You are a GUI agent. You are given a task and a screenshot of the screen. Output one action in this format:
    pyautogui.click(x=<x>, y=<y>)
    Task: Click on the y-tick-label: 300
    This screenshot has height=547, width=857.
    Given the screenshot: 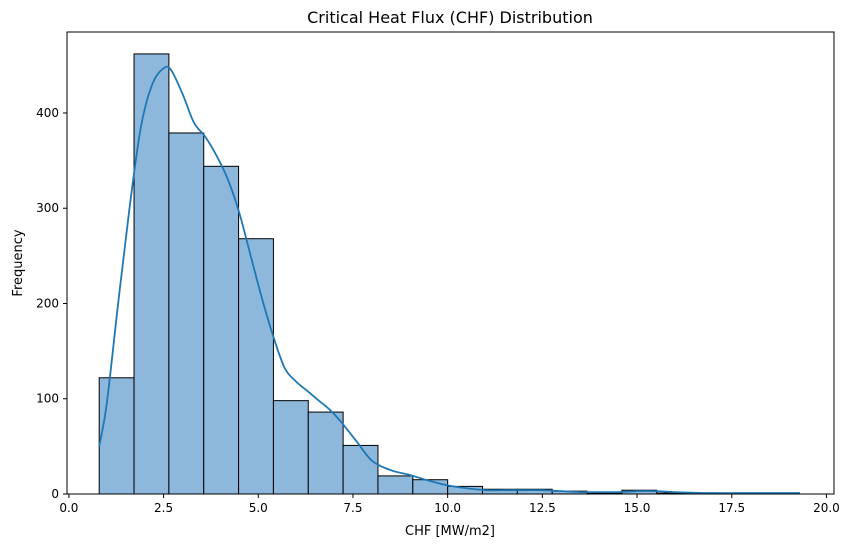 What is the action you would take?
    pyautogui.click(x=47, y=208)
    